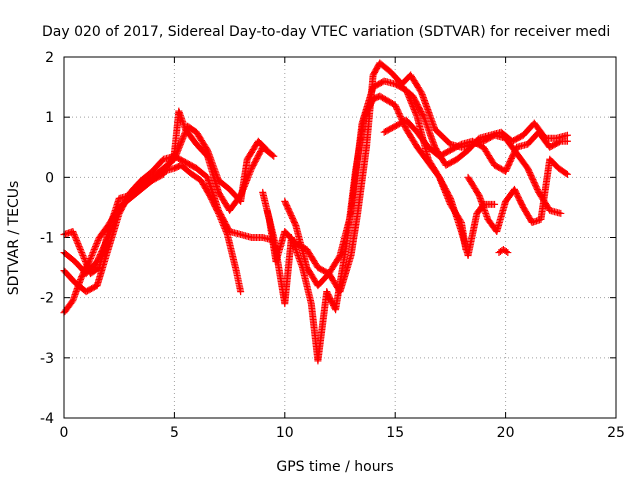  What do you see at coordinates (47, 419) in the screenshot?
I see `y-tick-label: -4` at bounding box center [47, 419].